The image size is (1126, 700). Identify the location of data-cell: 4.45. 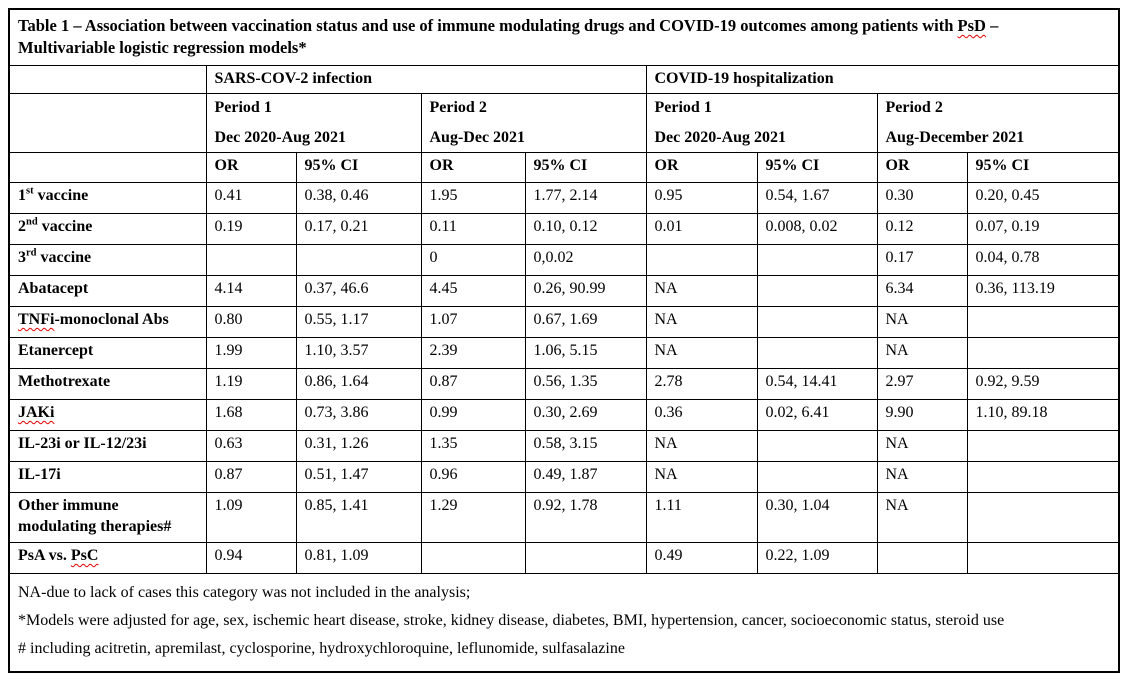
(473, 291).